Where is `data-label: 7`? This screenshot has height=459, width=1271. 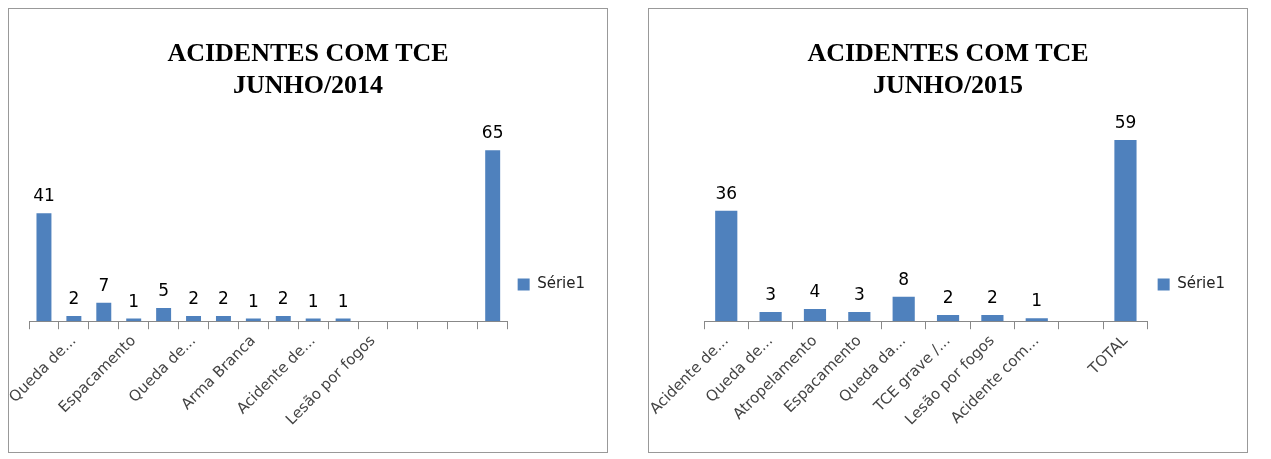
data-label: 7 is located at coordinates (104, 284).